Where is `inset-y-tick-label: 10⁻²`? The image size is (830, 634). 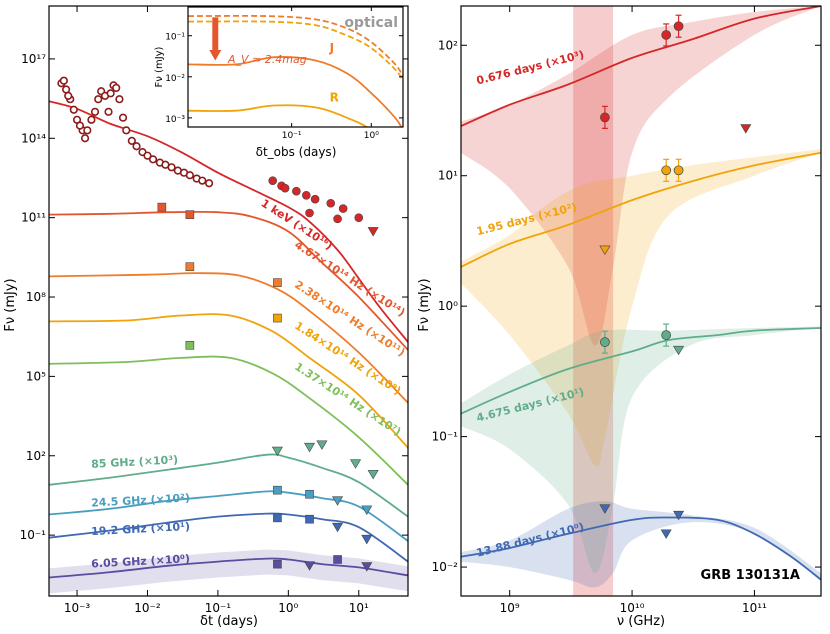 inset-y-tick-label: 10⁻² is located at coordinates (175, 79).